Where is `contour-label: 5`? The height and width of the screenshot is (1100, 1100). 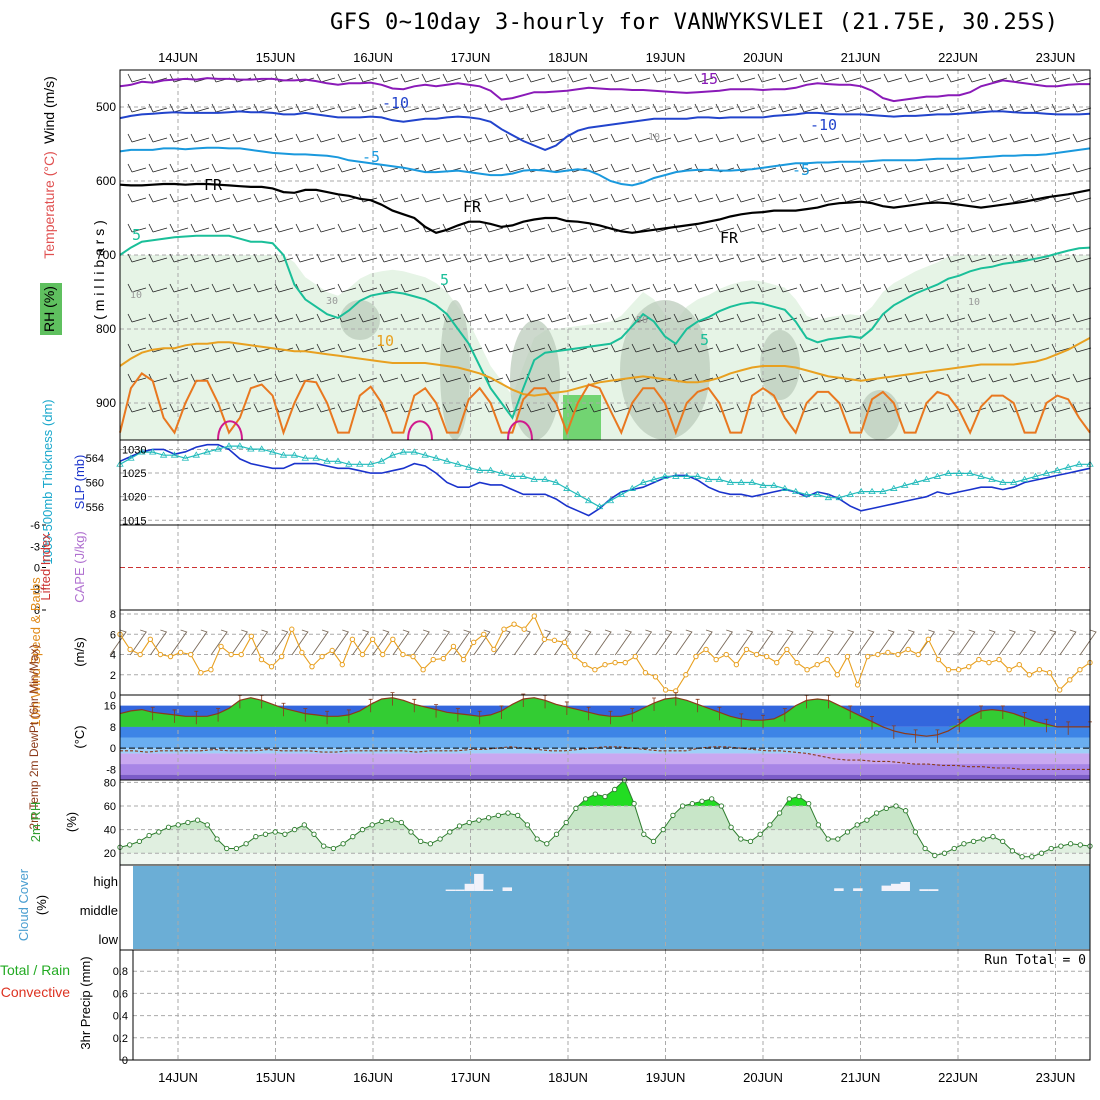 contour-label: 5 is located at coordinates (704, 340).